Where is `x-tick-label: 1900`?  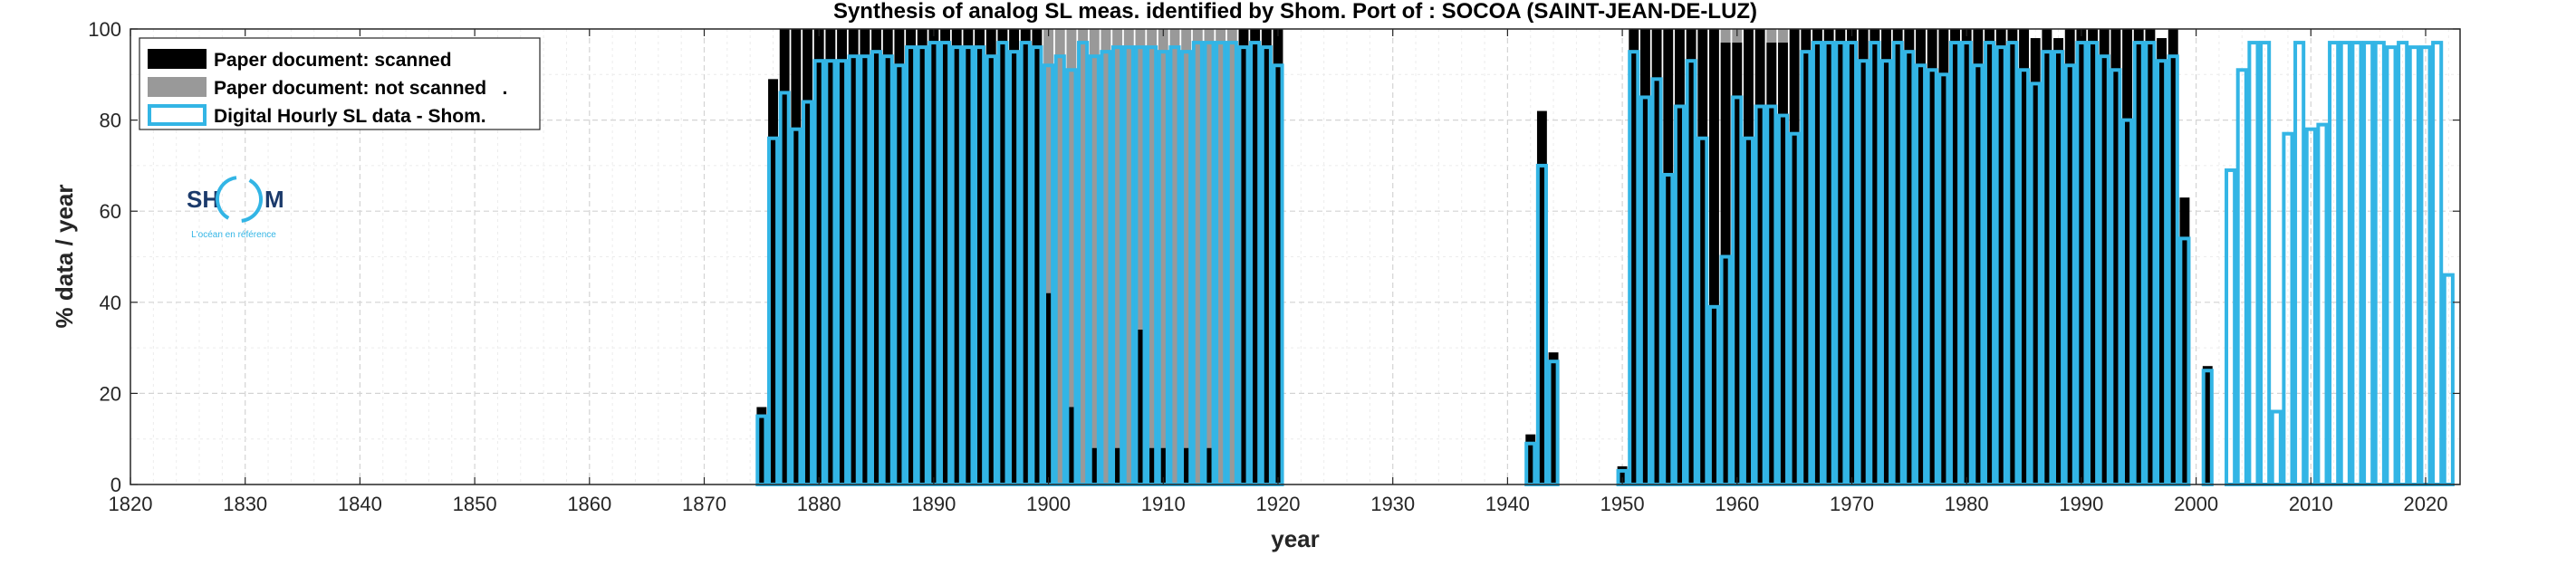 x-tick-label: 1900 is located at coordinates (1048, 504).